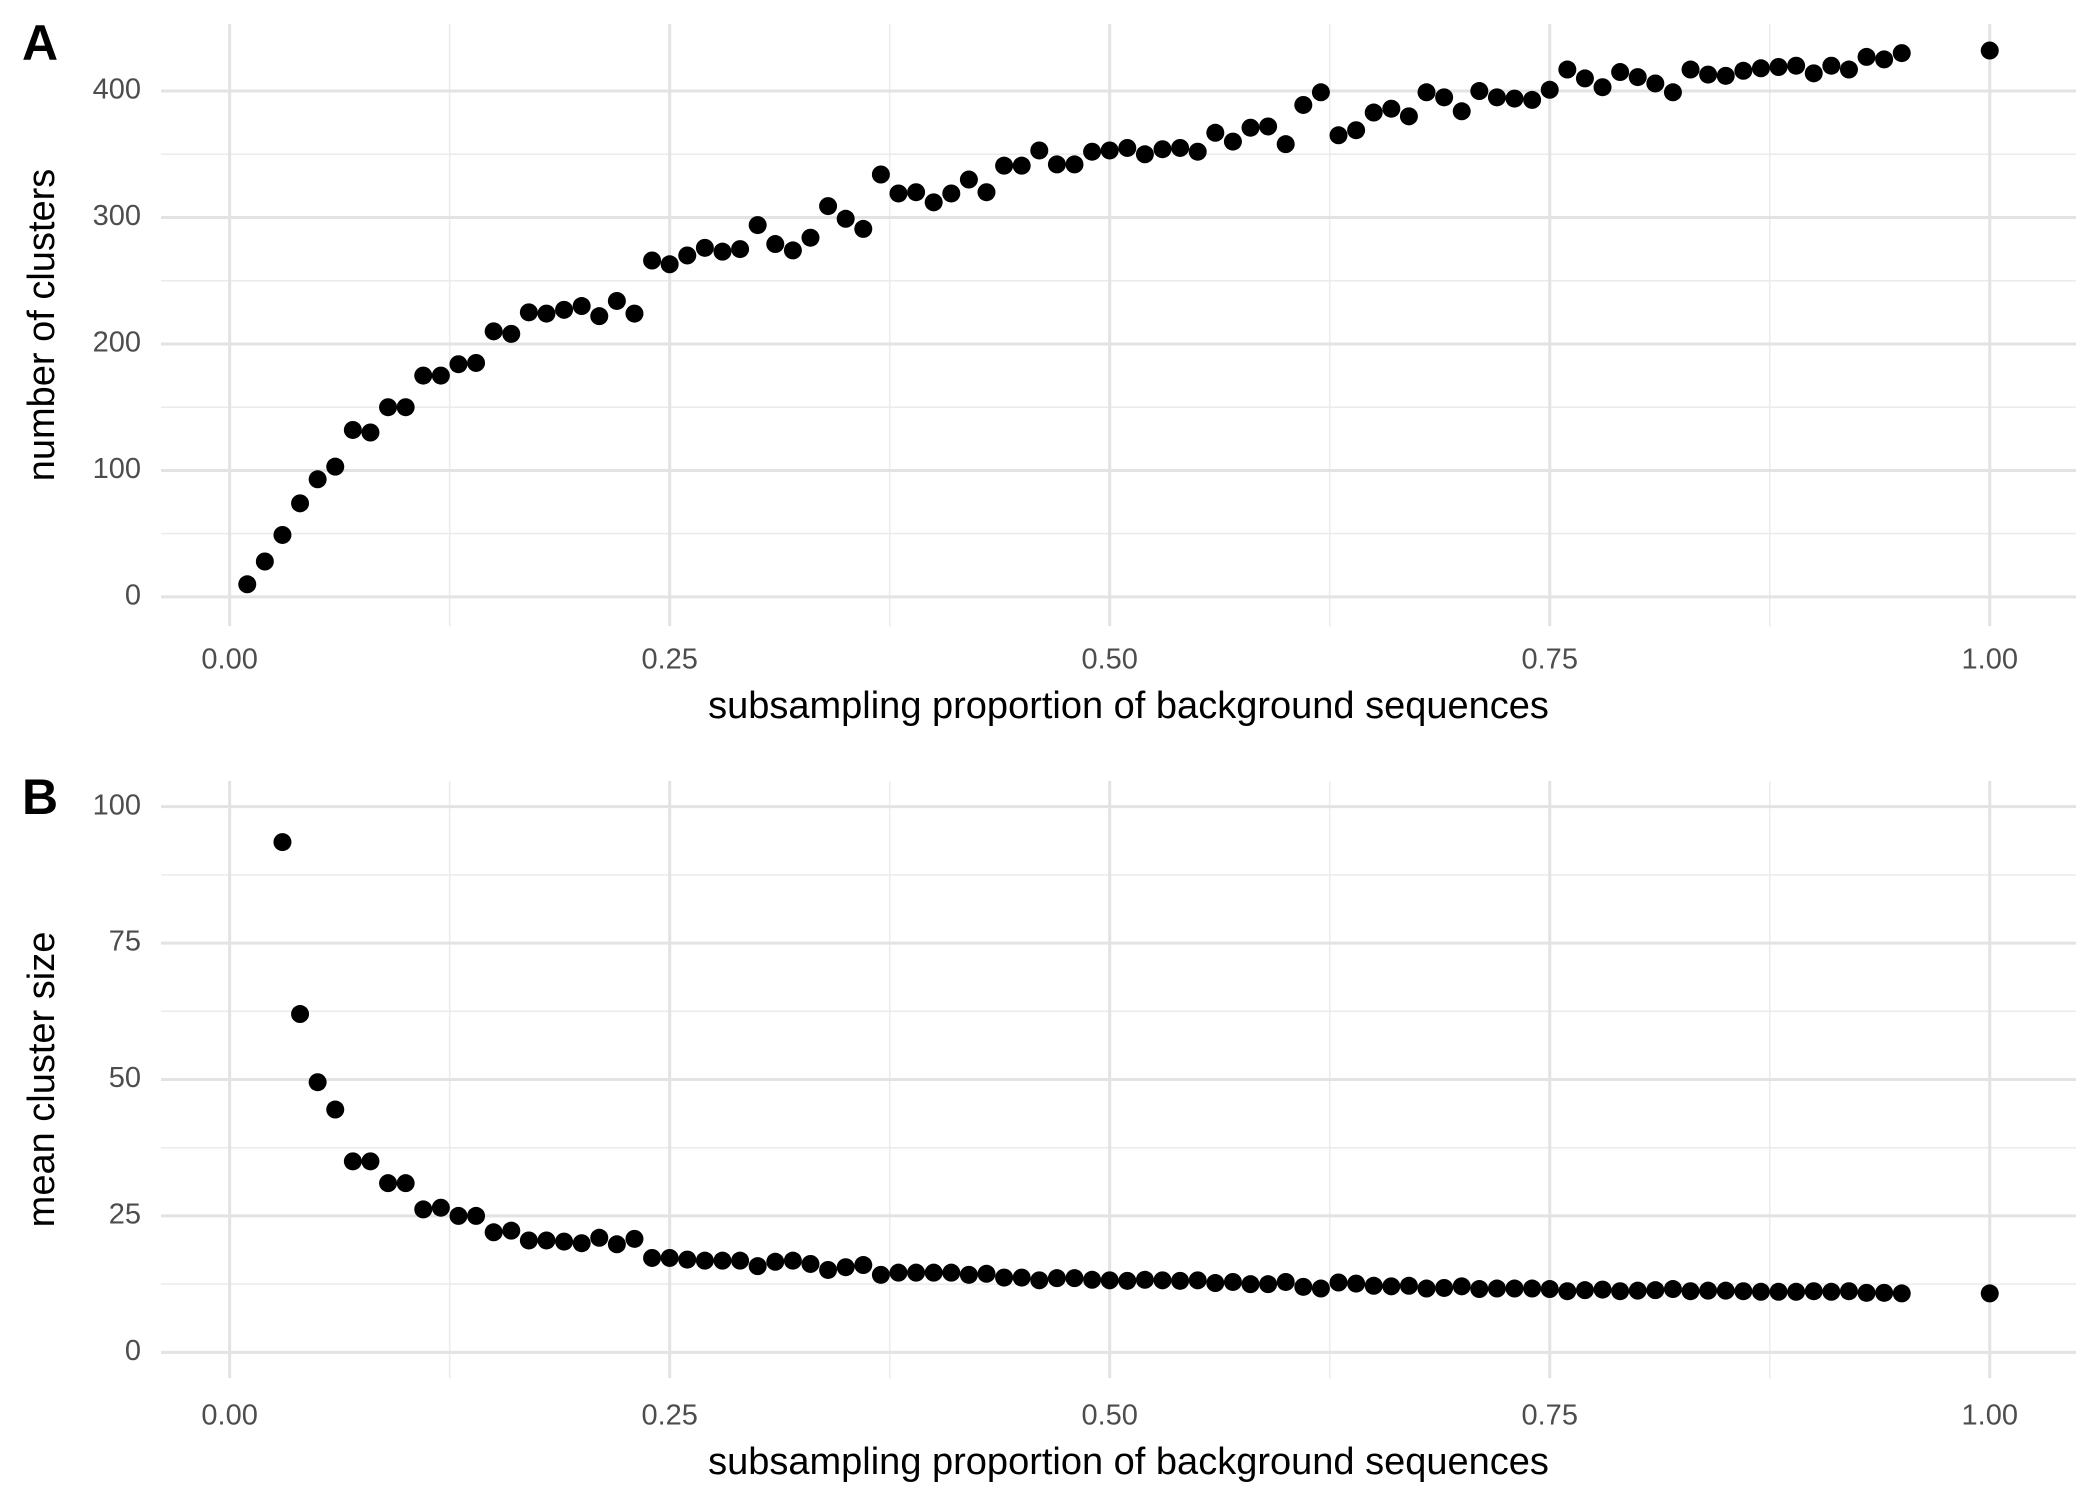 The image size is (2100, 1500). I want to click on y-axis-title: number of clusters, so click(42, 325).